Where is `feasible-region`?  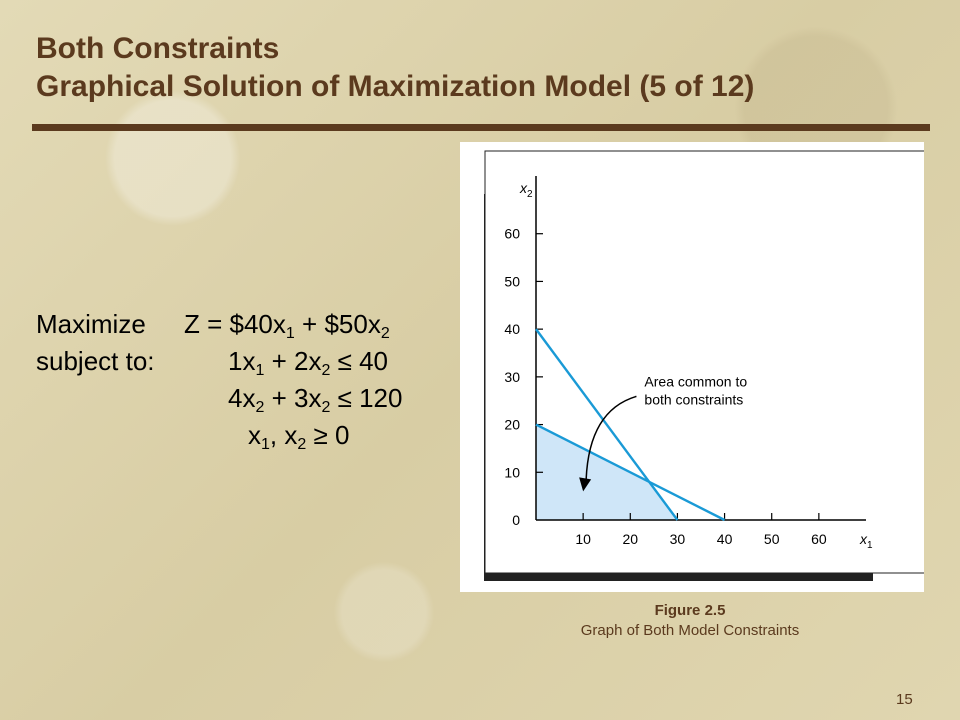 feasible-region is located at coordinates (607, 472).